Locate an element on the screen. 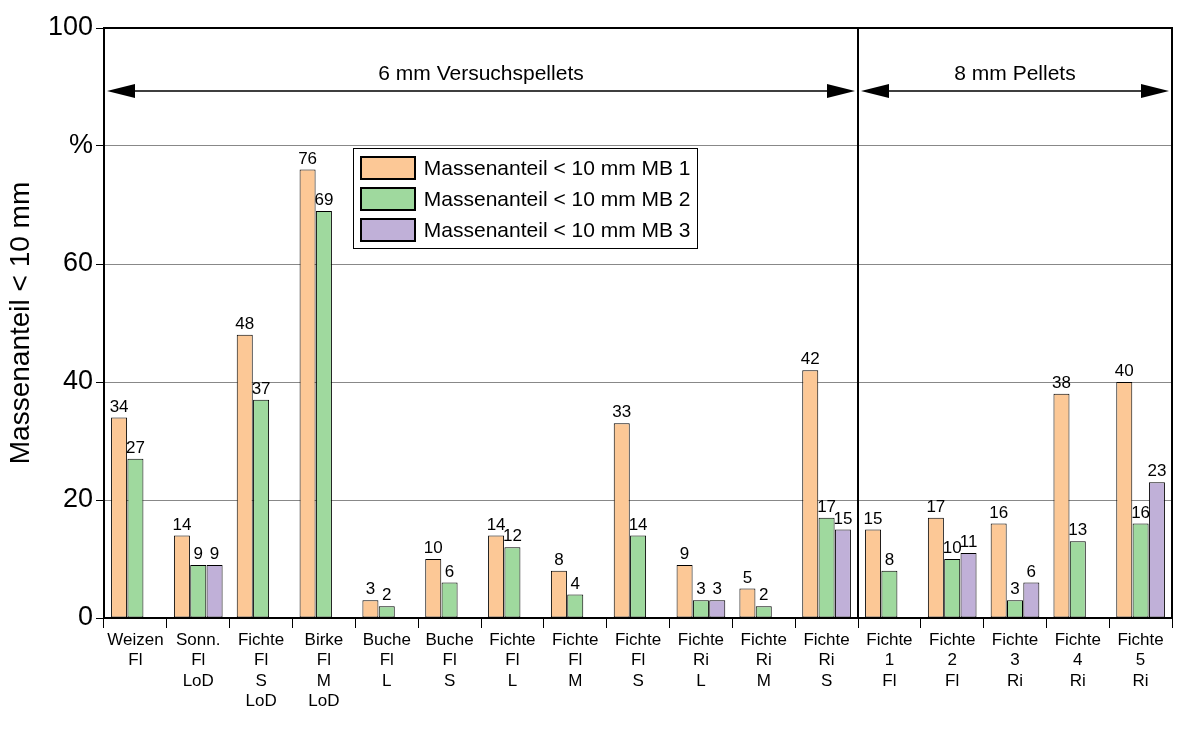 This screenshot has height=740, width=1180. x-tick-label: Fichte Fl M is located at coordinates (575, 659).